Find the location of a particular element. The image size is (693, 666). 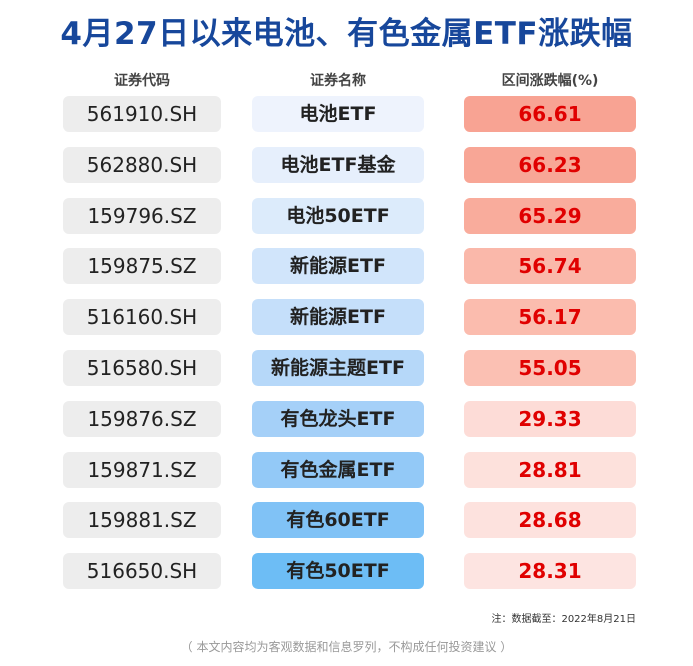

table-row: 516580.SH 新能源主题ETF 55.05 is located at coordinates (346, 368).